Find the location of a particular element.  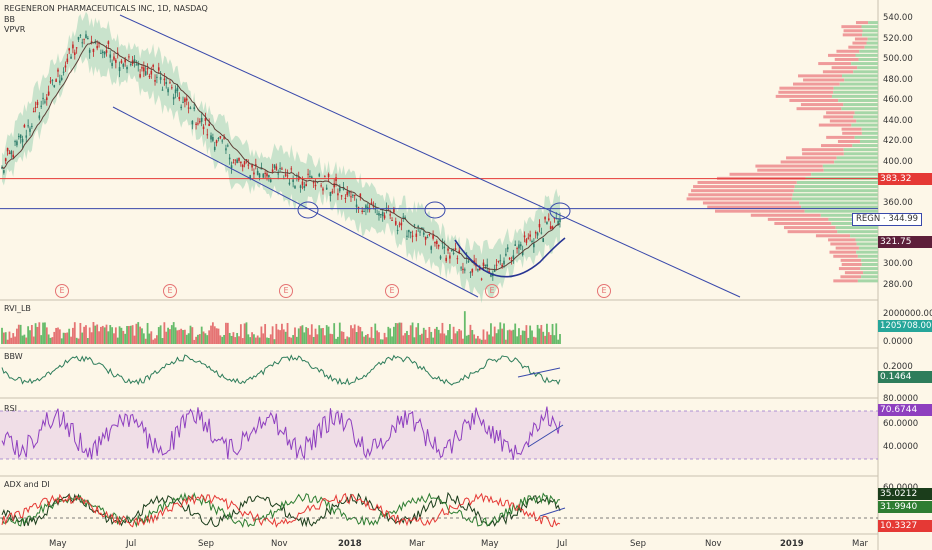

time-tick: Mar is located at coordinates (417, 544).